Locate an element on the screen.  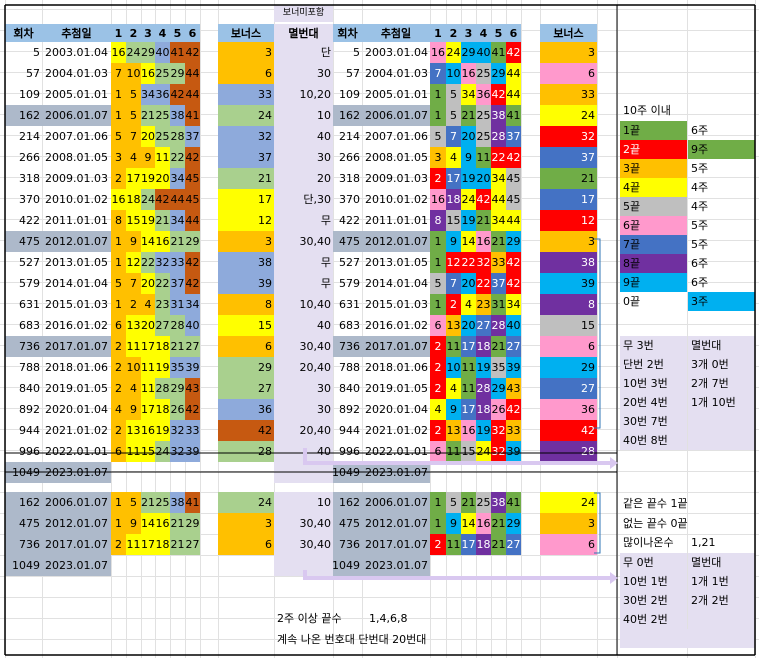
round-cell: 162 is located at coordinates (23, 502).